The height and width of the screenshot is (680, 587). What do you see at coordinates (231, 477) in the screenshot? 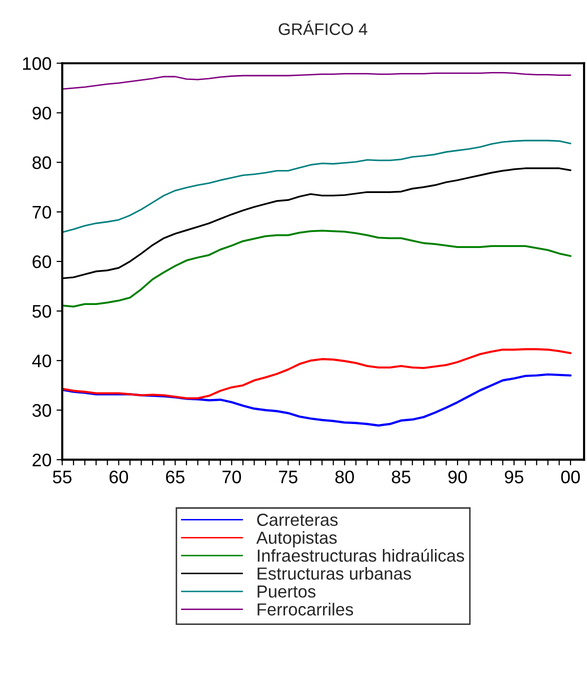
I see `x-tick-label: 70` at bounding box center [231, 477].